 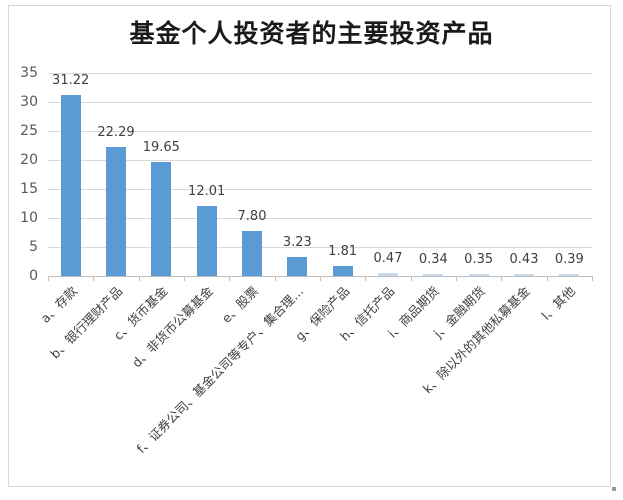 I want to click on data-label: 0.34, so click(x=433, y=260).